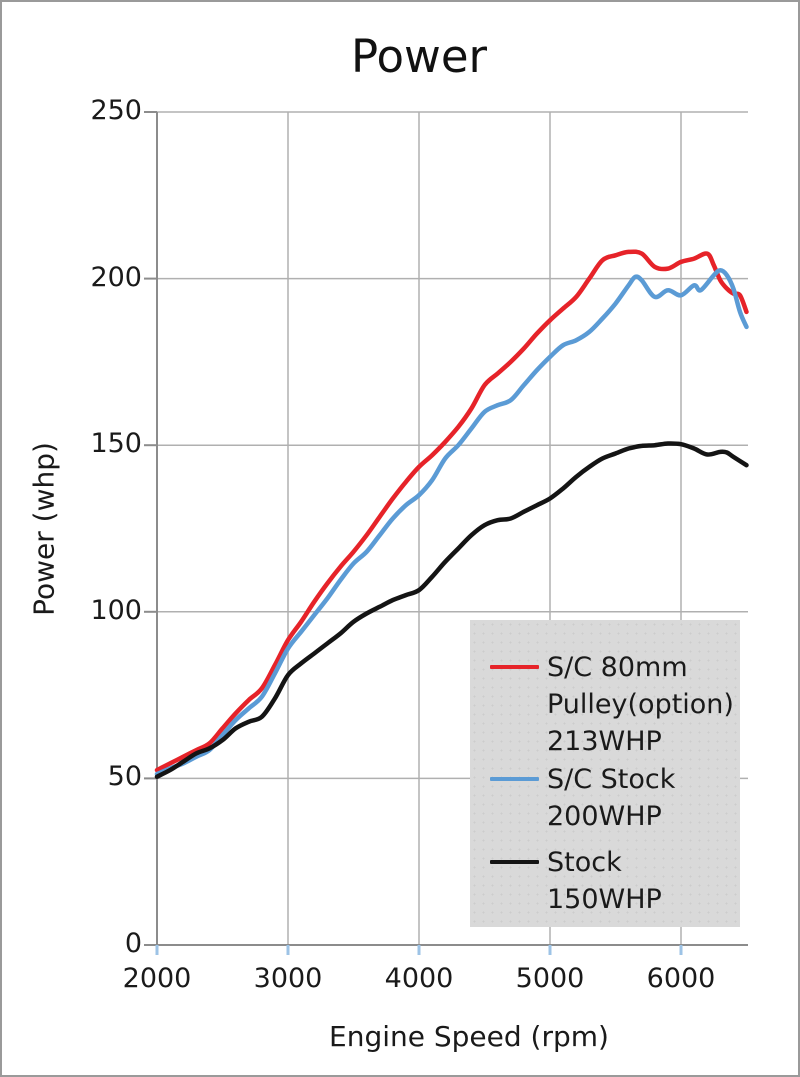  Describe the element at coordinates (681, 978) in the screenshot. I see `x-tick-label: 6000` at that location.